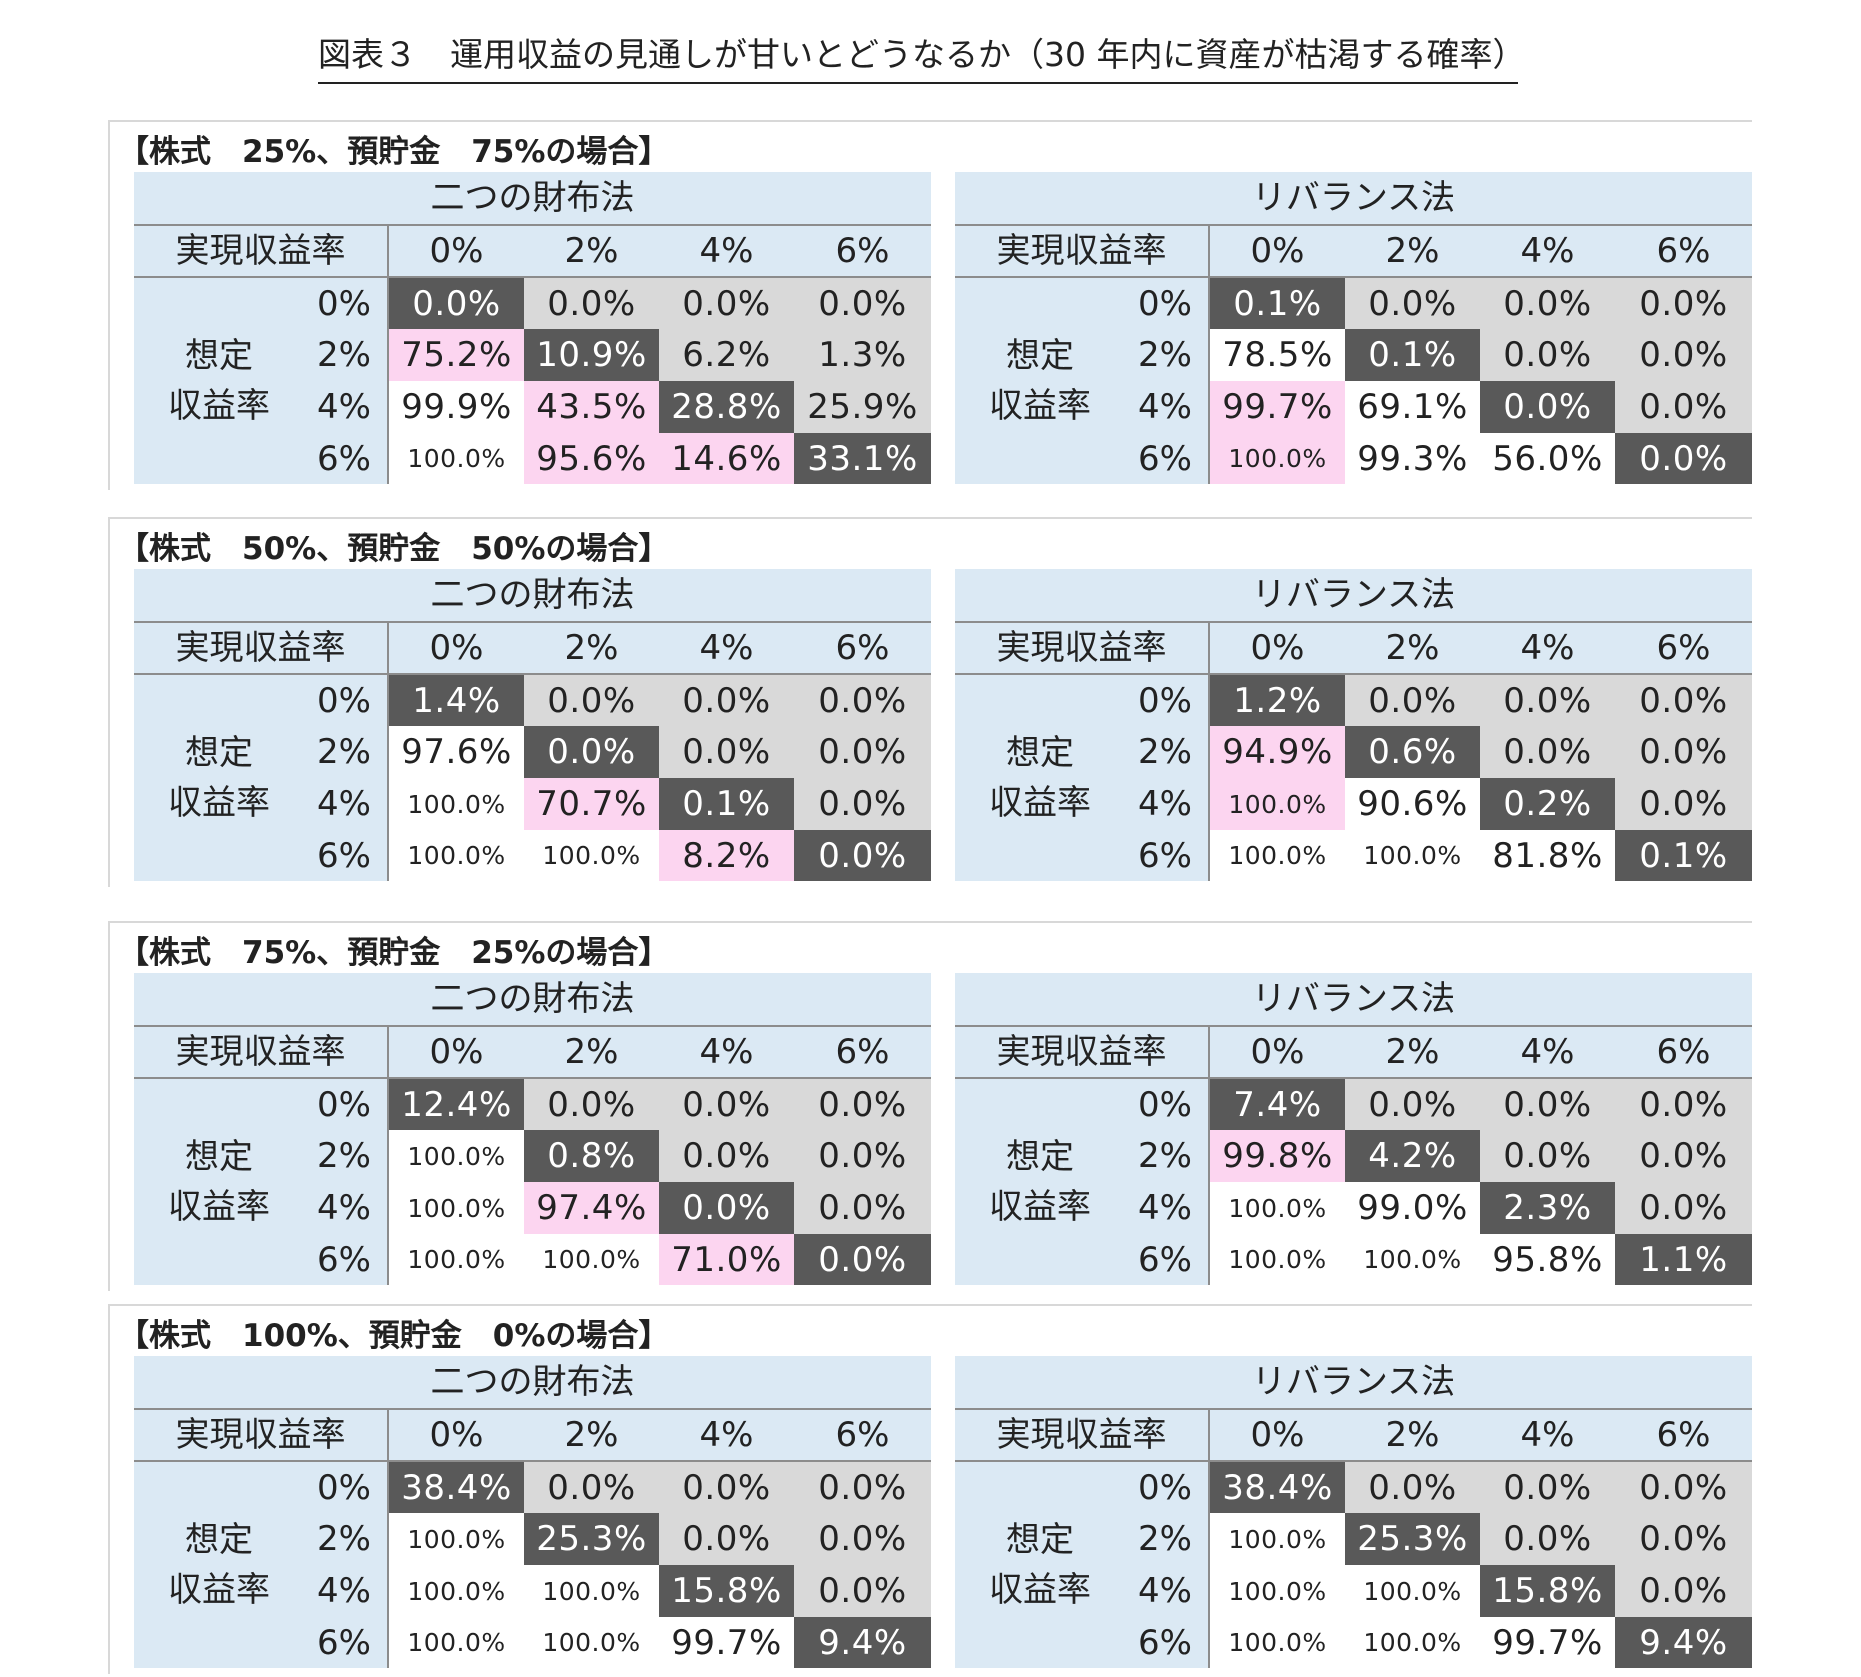 The height and width of the screenshot is (1677, 1861). What do you see at coordinates (394, 1336) in the screenshot?
I see `section-title: 【株式 100%、預貯金 0%の場合】` at bounding box center [394, 1336].